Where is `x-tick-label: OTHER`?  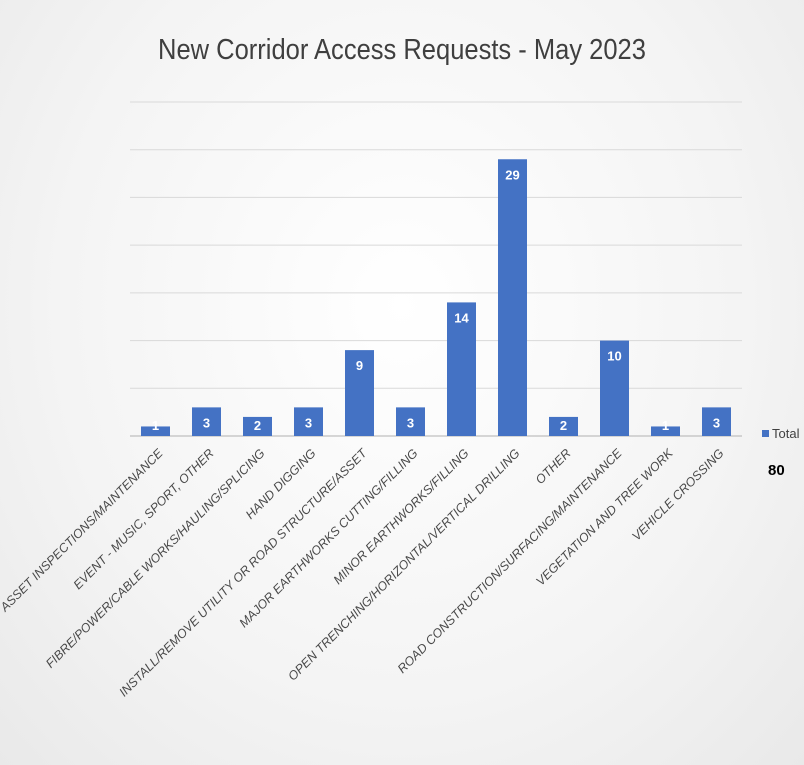 x-tick-label: OTHER is located at coordinates (553, 466).